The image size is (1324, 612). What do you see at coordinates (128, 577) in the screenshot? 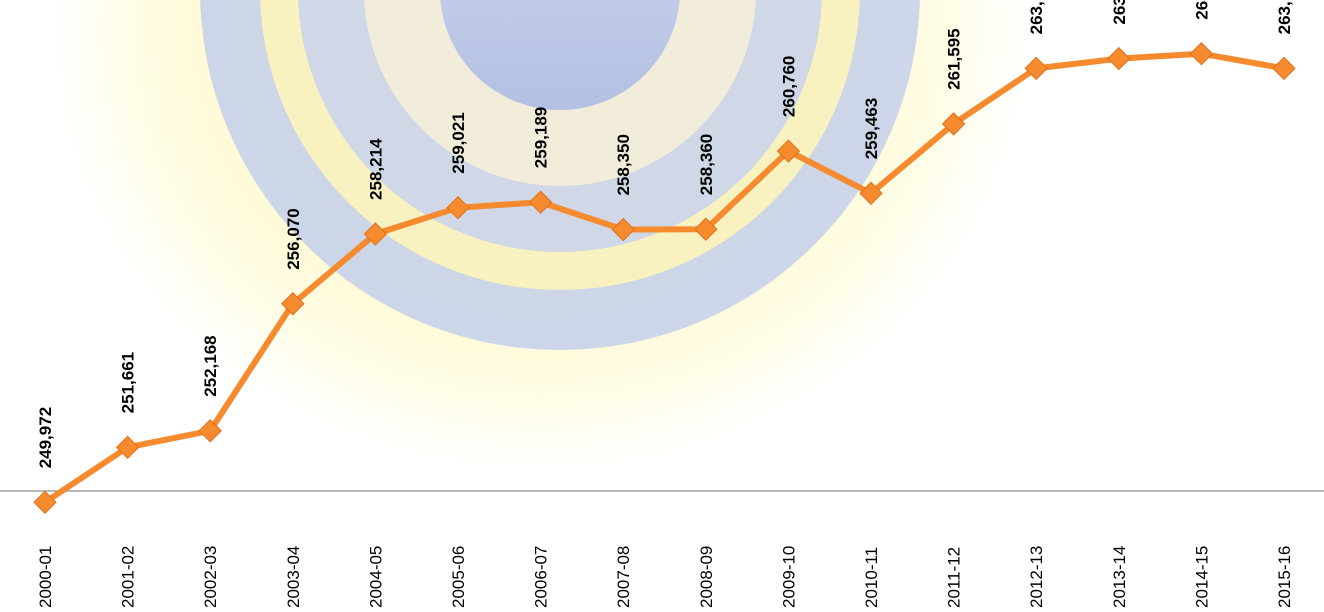
I see `x-tick-label: 2001-02` at bounding box center [128, 577].